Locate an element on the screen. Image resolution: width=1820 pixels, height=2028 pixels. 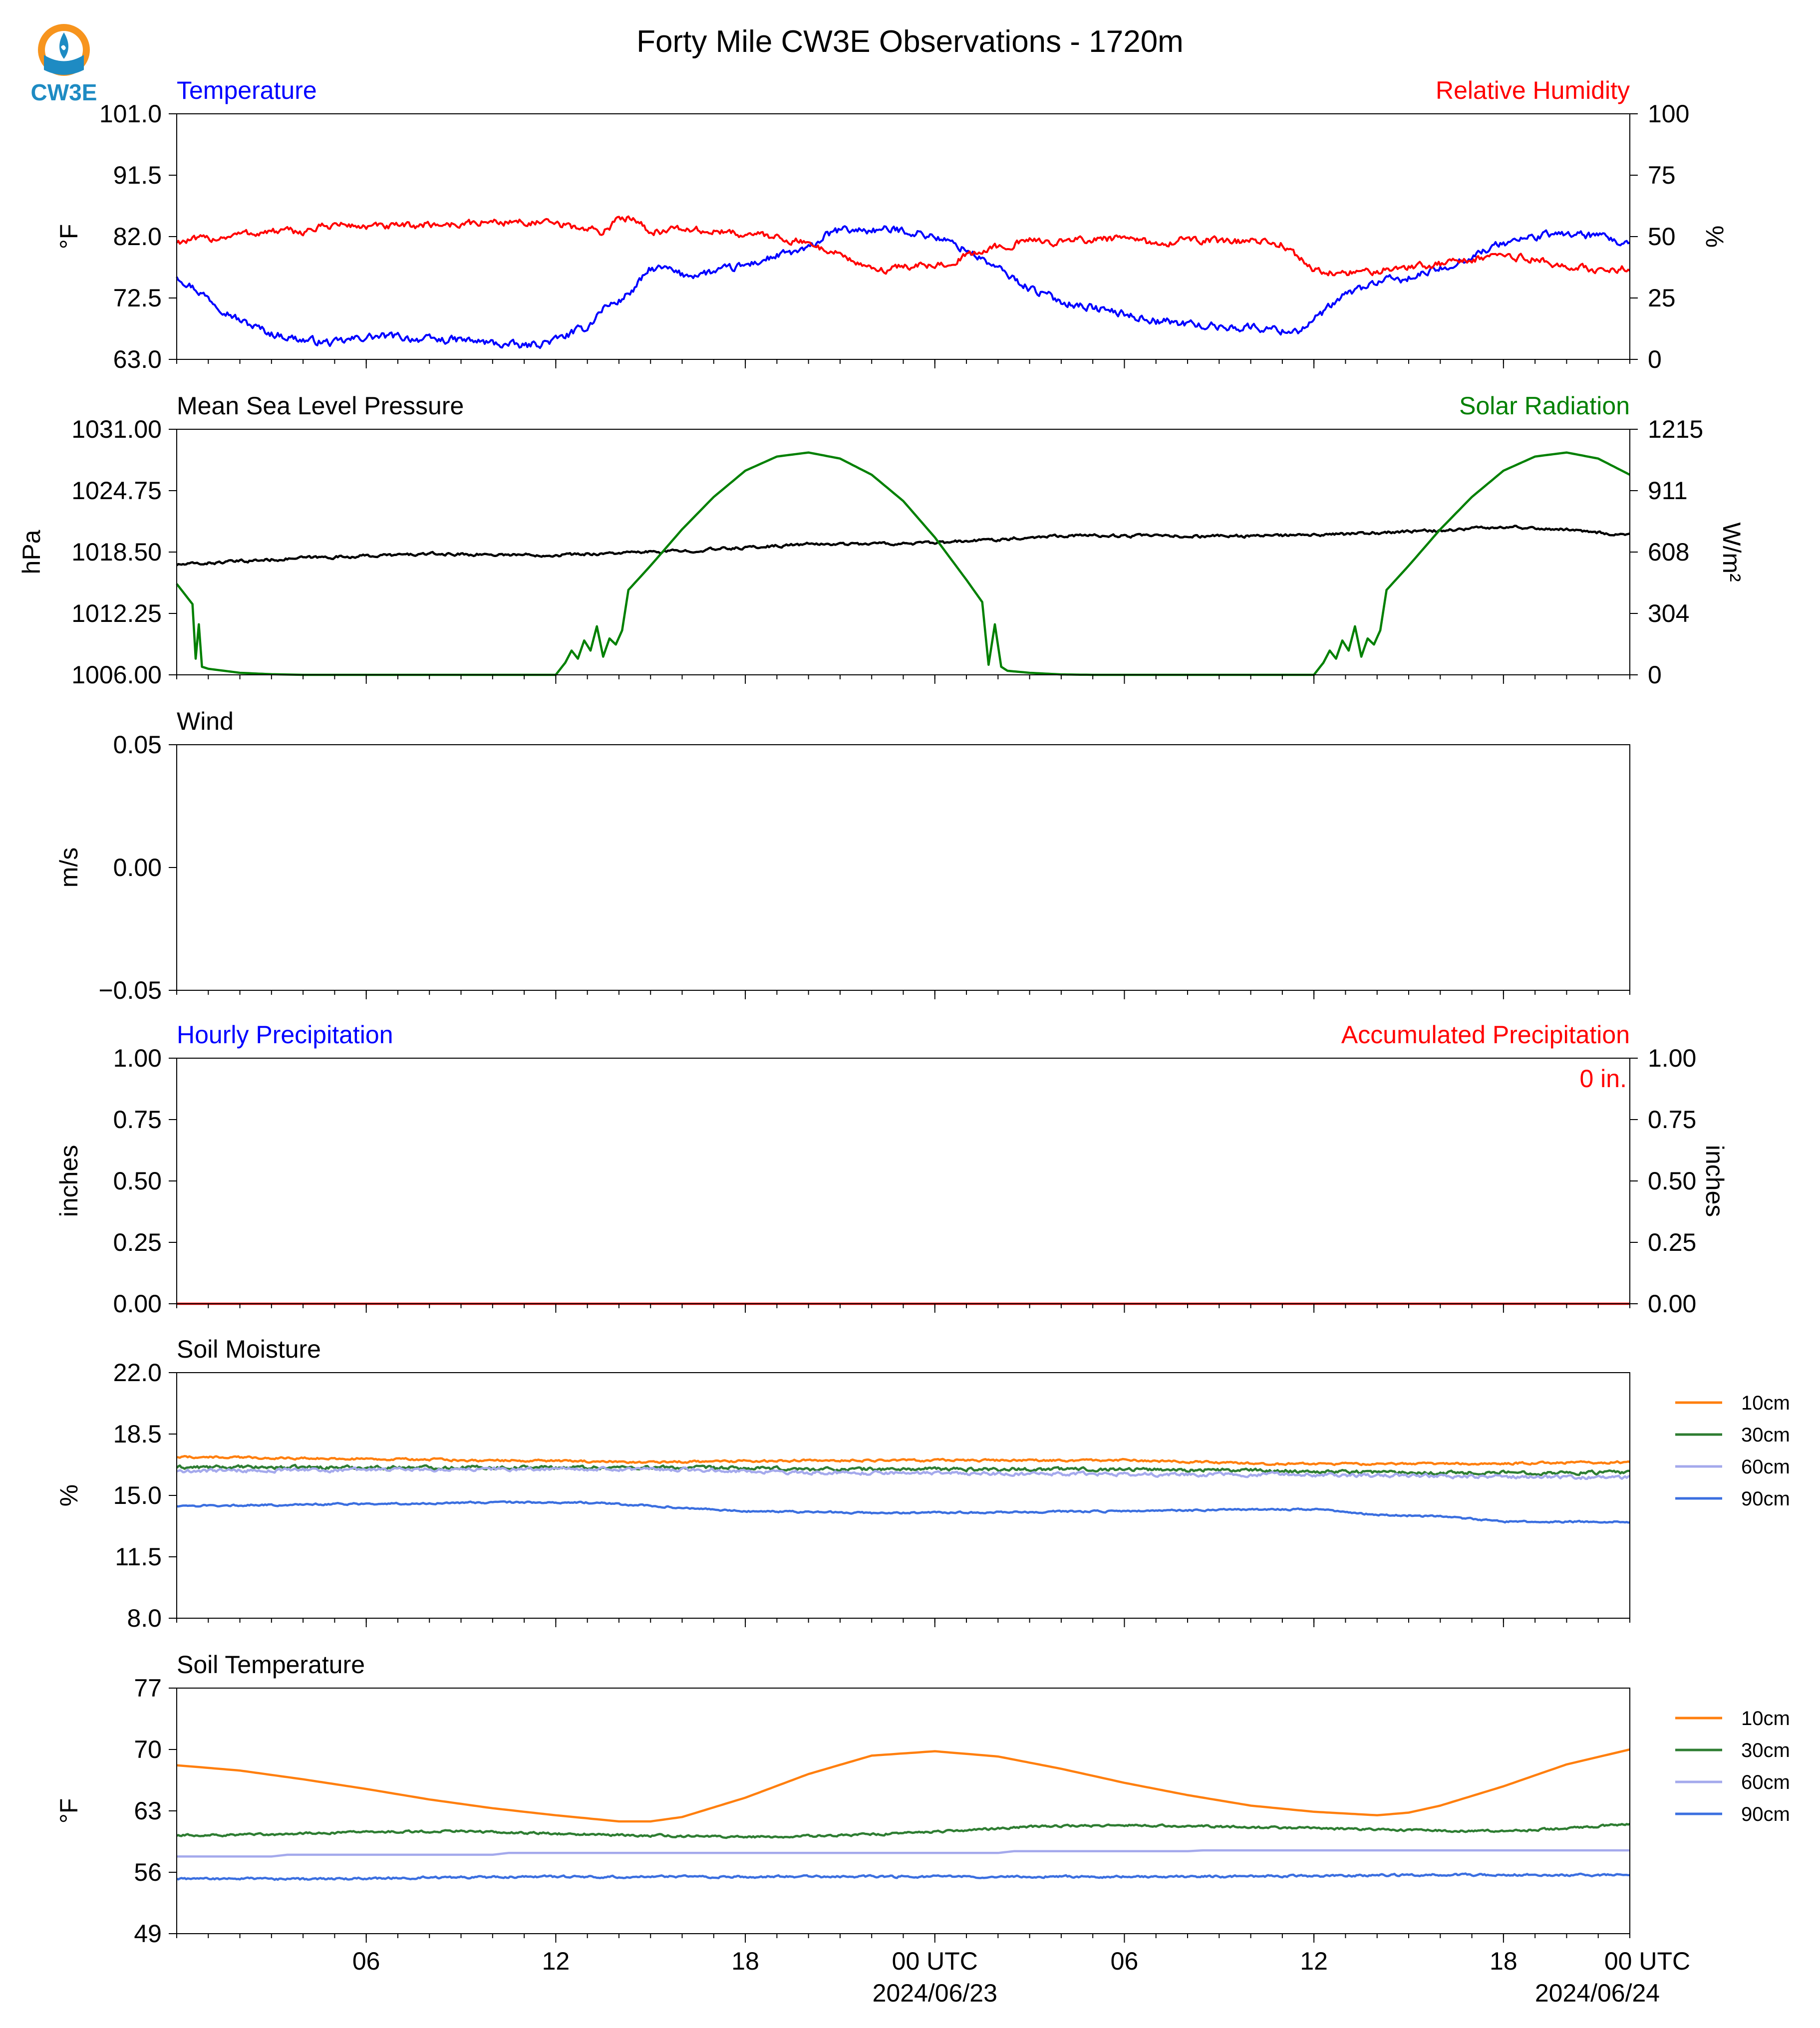
y-tick-label: 1012.25 is located at coordinates (116, 613).